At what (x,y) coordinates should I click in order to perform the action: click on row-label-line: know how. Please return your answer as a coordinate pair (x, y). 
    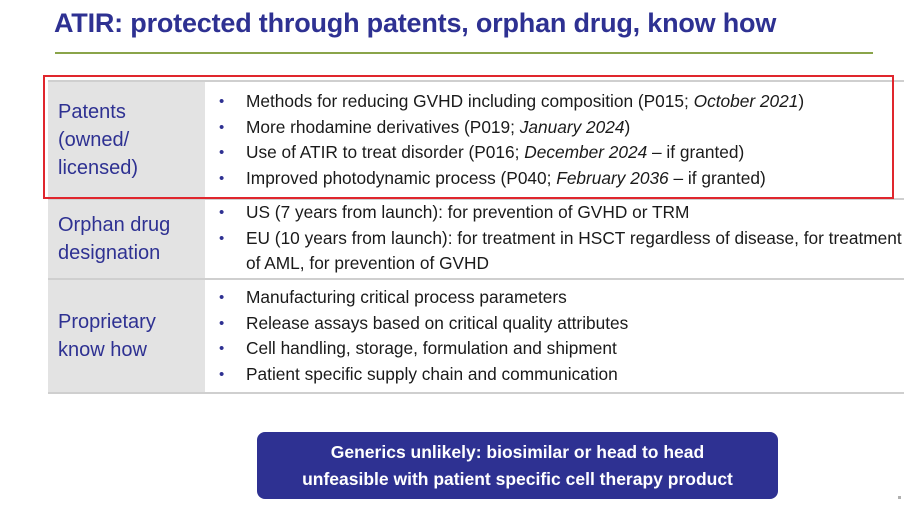
    Looking at the image, I should click on (102, 350).